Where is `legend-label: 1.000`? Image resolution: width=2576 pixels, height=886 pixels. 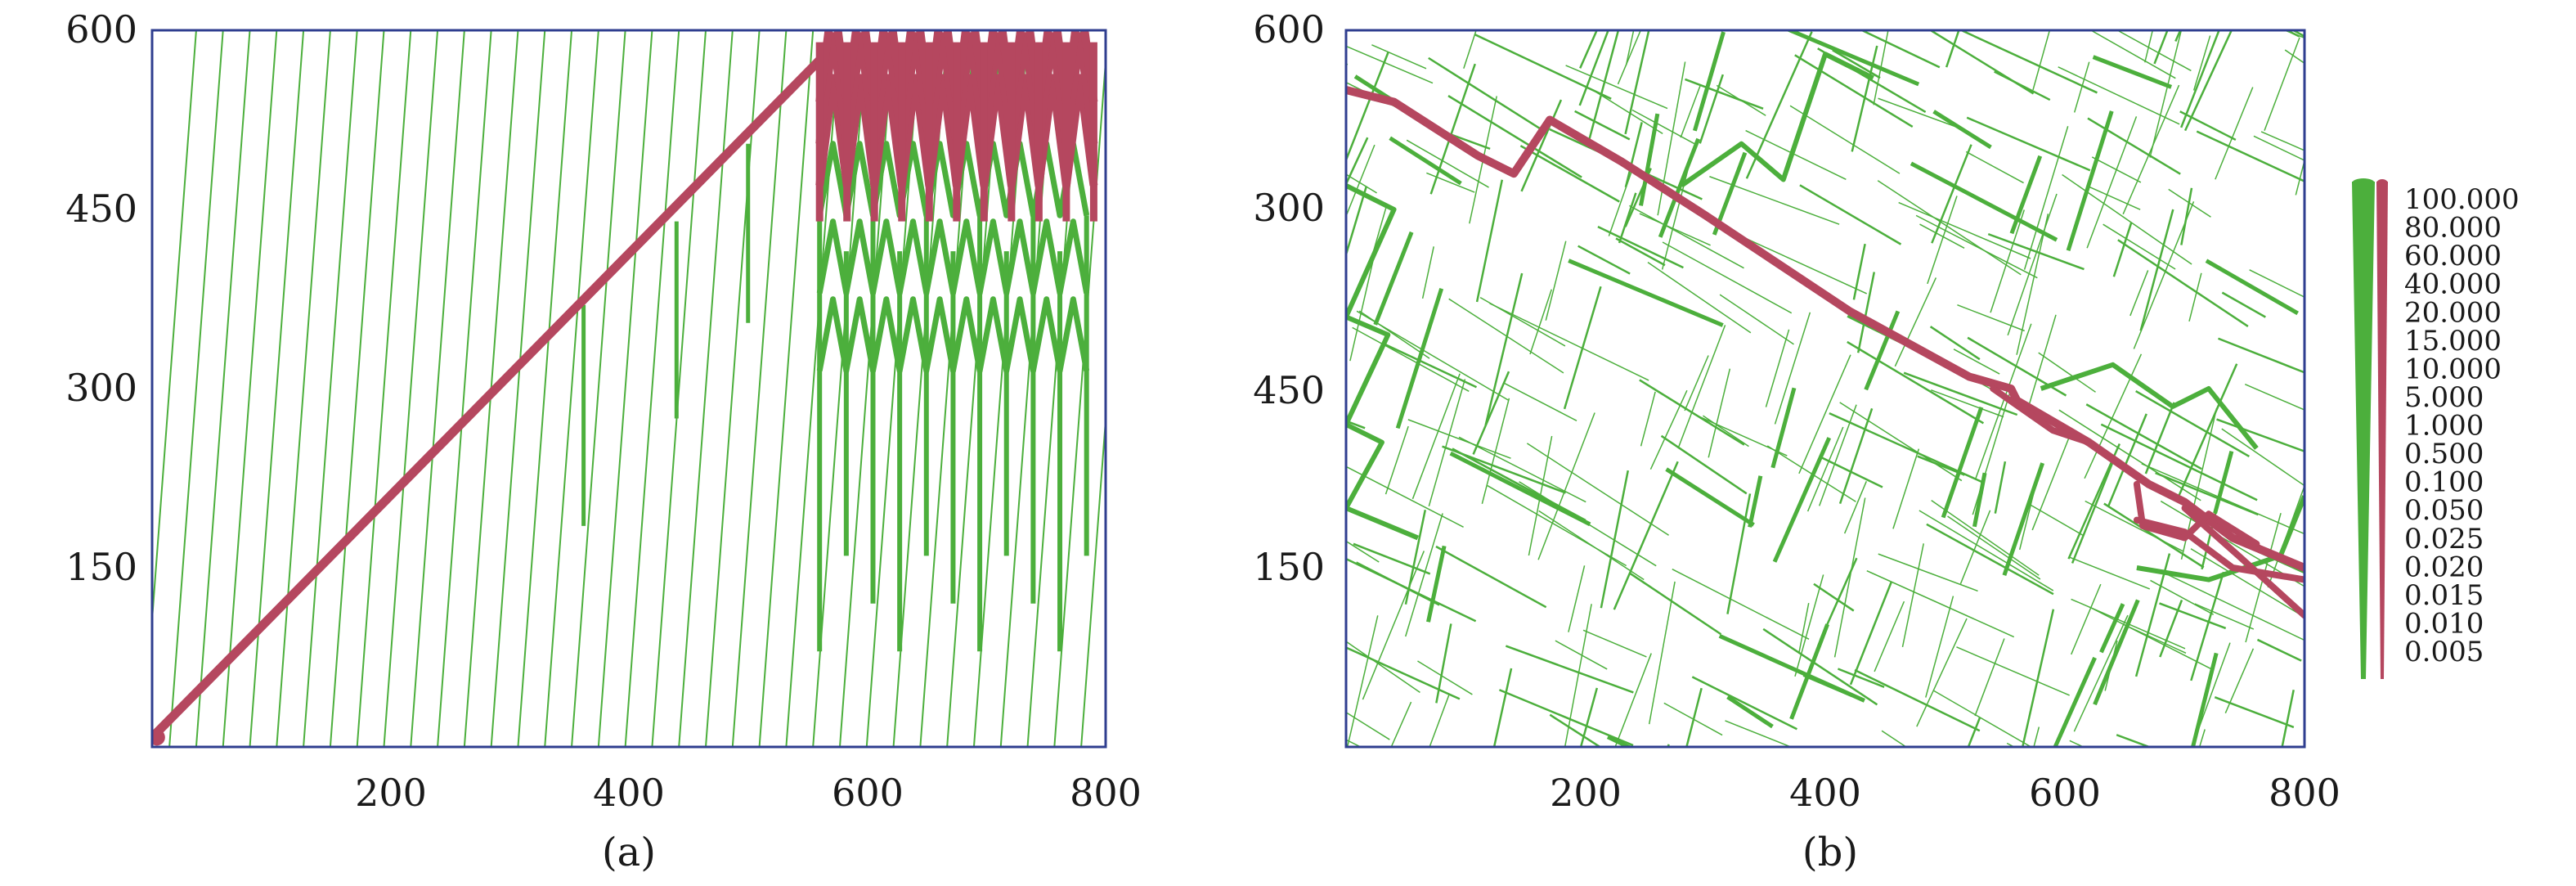
legend-label: 1.000 is located at coordinates (2444, 426).